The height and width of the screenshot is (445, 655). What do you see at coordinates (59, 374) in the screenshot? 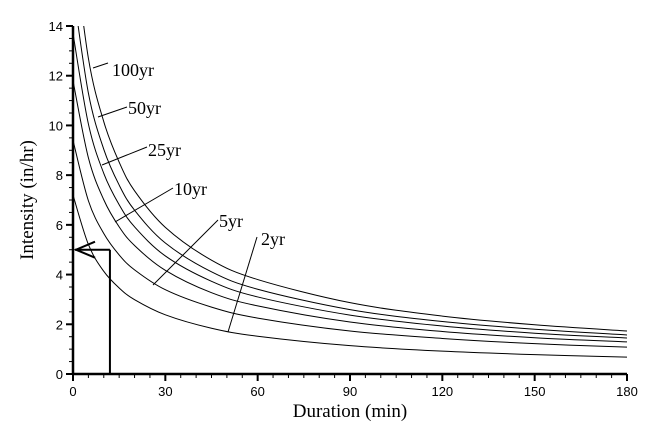
I see `y-tick-label: 0` at bounding box center [59, 374].